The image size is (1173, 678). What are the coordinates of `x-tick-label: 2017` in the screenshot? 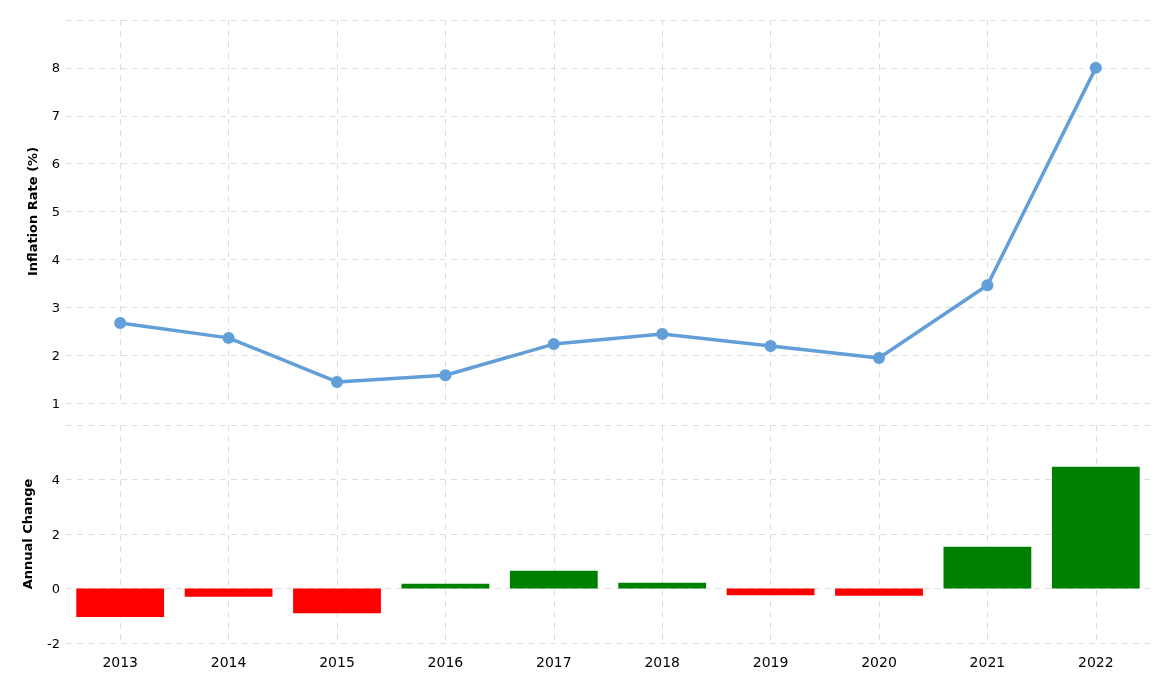 It's located at (553, 662).